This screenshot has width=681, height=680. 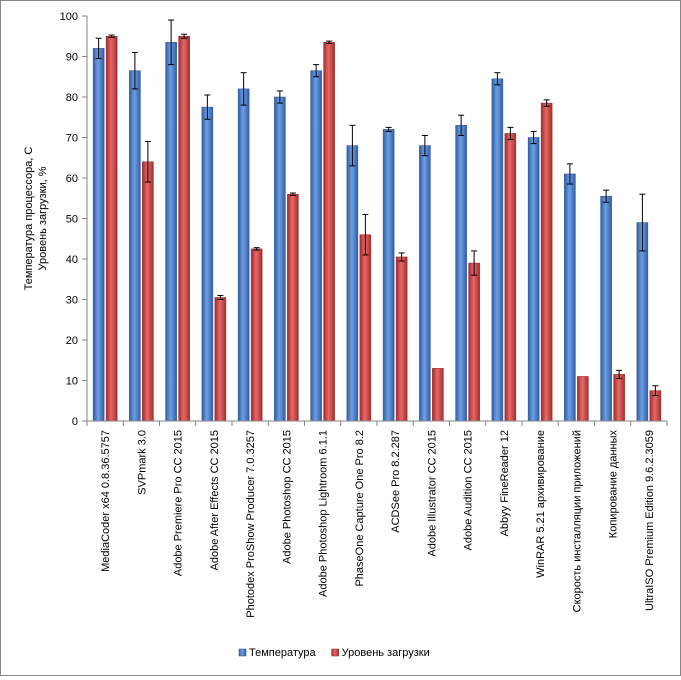 I want to click on x-tick-label: SVPmark 3.0, so click(x=142, y=462).